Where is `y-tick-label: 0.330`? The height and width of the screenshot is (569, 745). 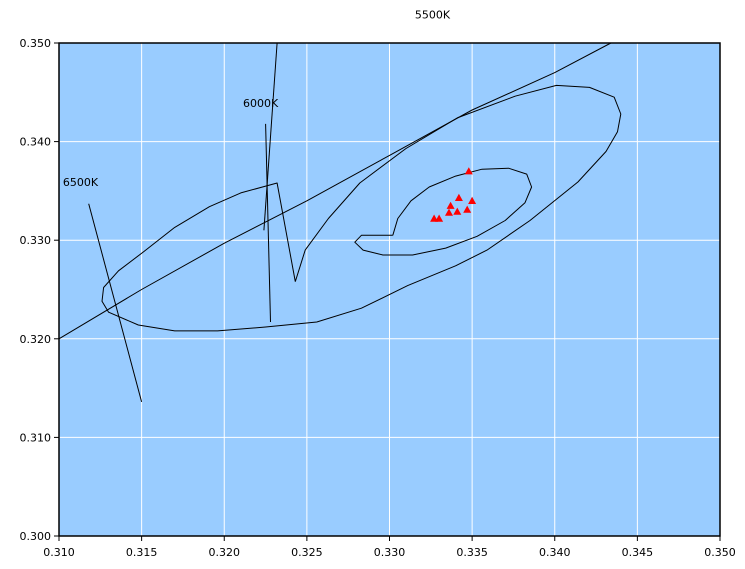 y-tick-label: 0.330 is located at coordinates (36, 240).